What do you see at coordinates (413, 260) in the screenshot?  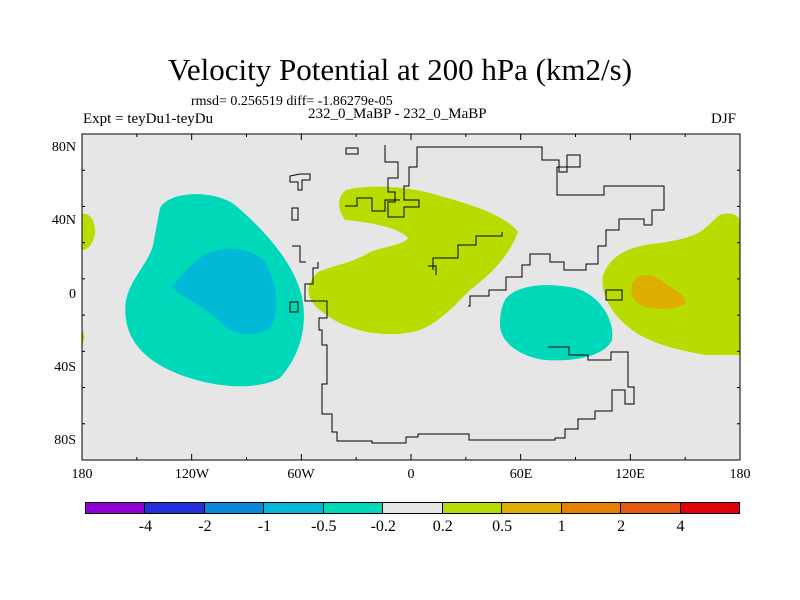 I see `contour-fill-positive-atlantic-africa` at bounding box center [413, 260].